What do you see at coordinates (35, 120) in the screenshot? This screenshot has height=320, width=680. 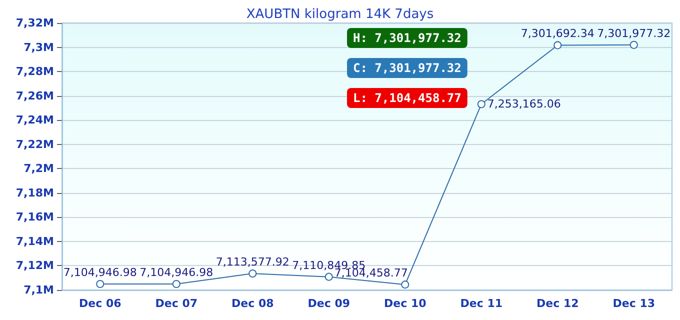 I see `y-tick-label: 7,24M` at bounding box center [35, 120].